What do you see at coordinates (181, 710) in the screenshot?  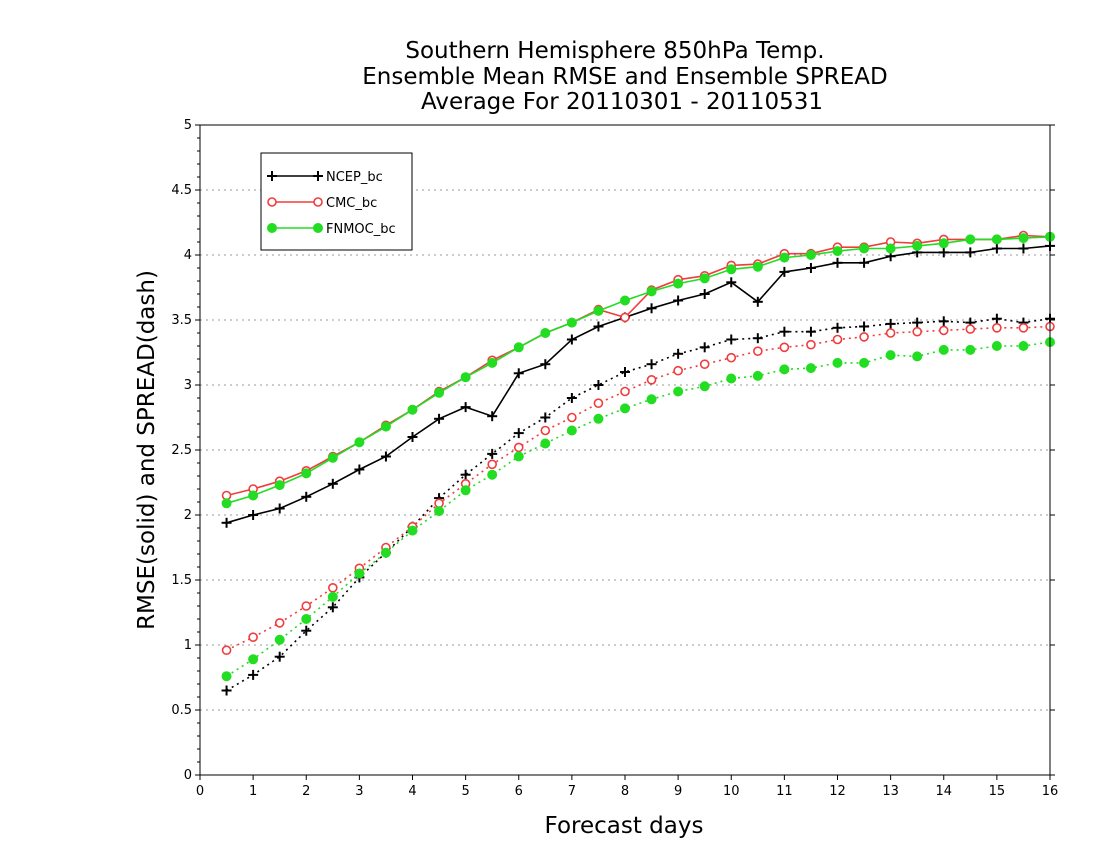 I see `y-tick-label: 0.5` at bounding box center [181, 710].